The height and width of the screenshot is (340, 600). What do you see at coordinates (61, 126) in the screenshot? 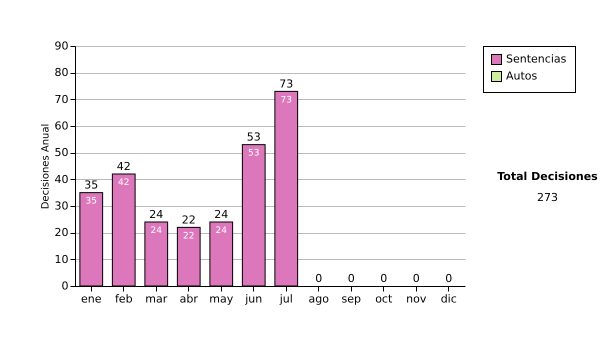
I see `y-tick-label: 60` at bounding box center [61, 126].